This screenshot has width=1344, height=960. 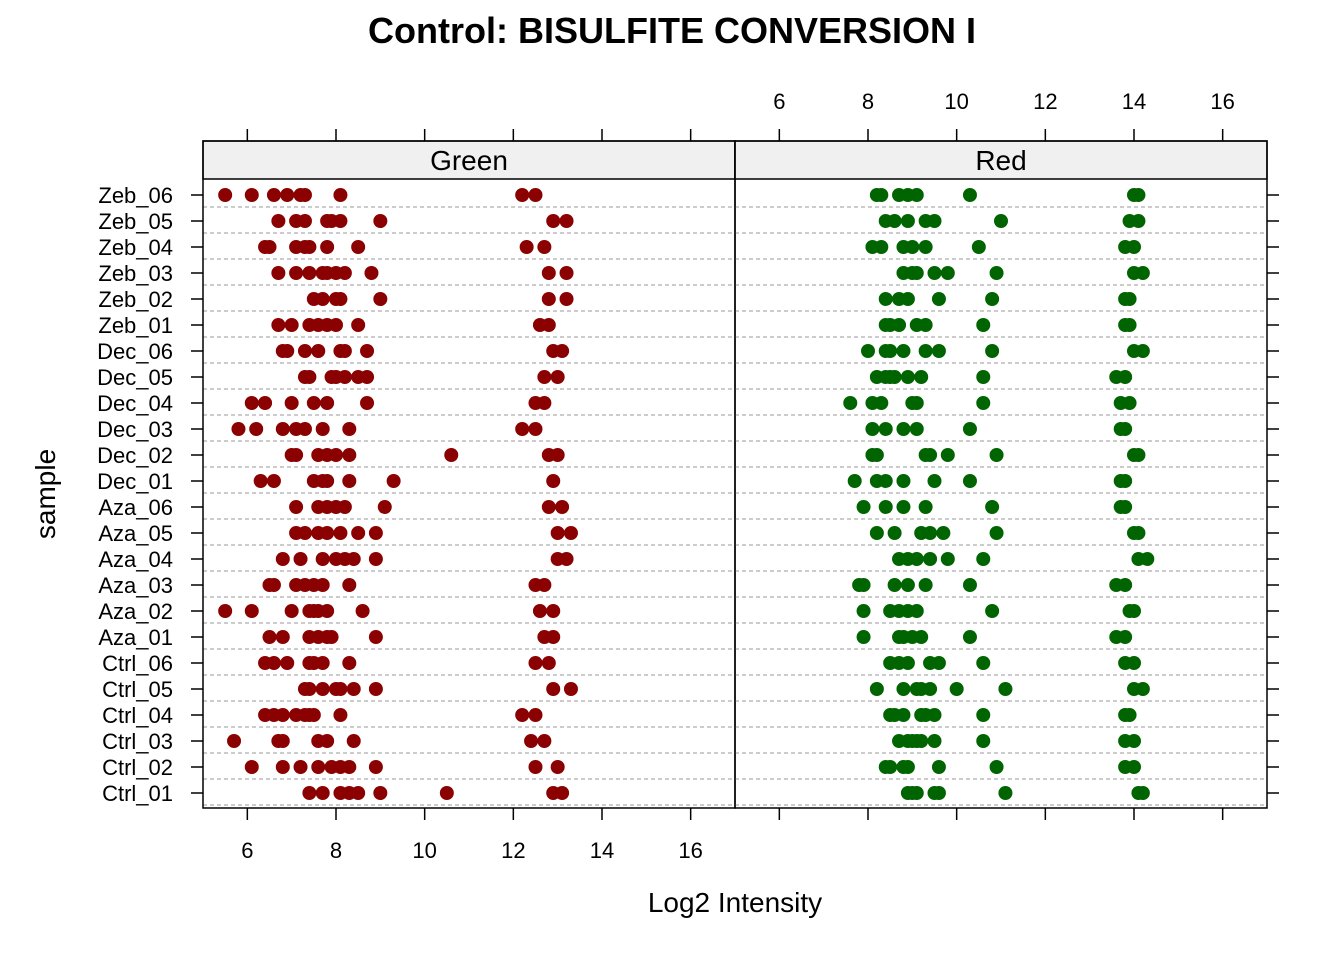 What do you see at coordinates (735, 902) in the screenshot?
I see `x-axis-label: Log2 Intensity` at bounding box center [735, 902].